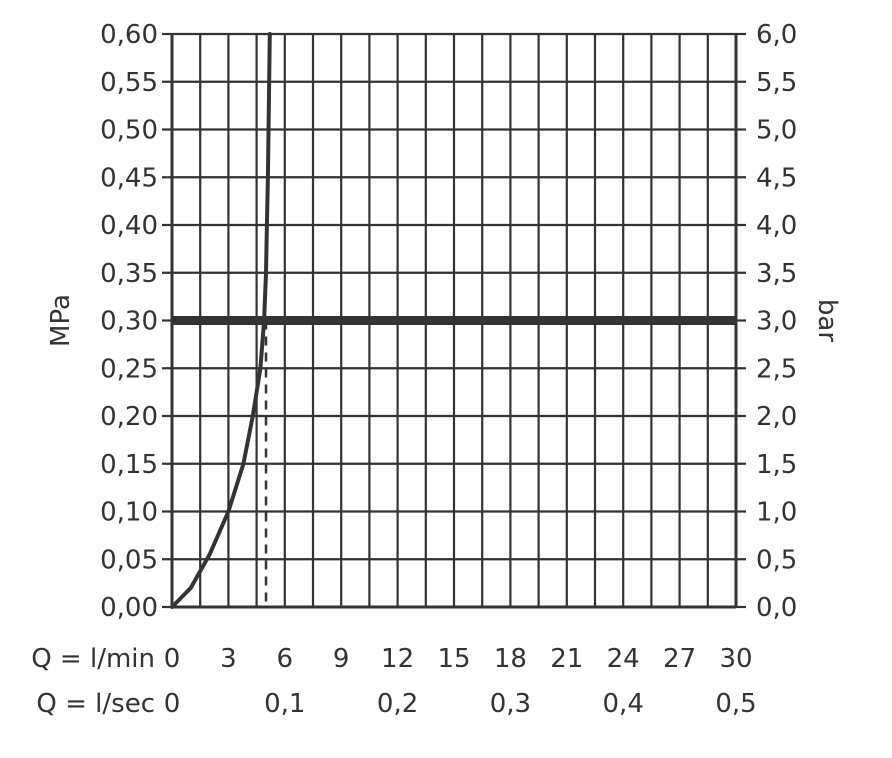 The width and height of the screenshot is (892, 758). Describe the element at coordinates (129, 560) in the screenshot. I see `left-tick-label: 0,05` at that location.